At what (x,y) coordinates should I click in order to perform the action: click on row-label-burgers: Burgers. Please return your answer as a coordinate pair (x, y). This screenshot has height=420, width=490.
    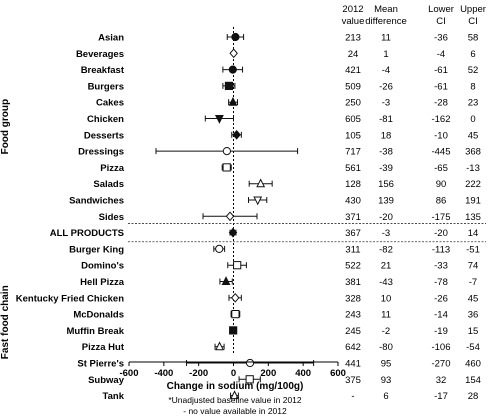
    Looking at the image, I should click on (106, 86).